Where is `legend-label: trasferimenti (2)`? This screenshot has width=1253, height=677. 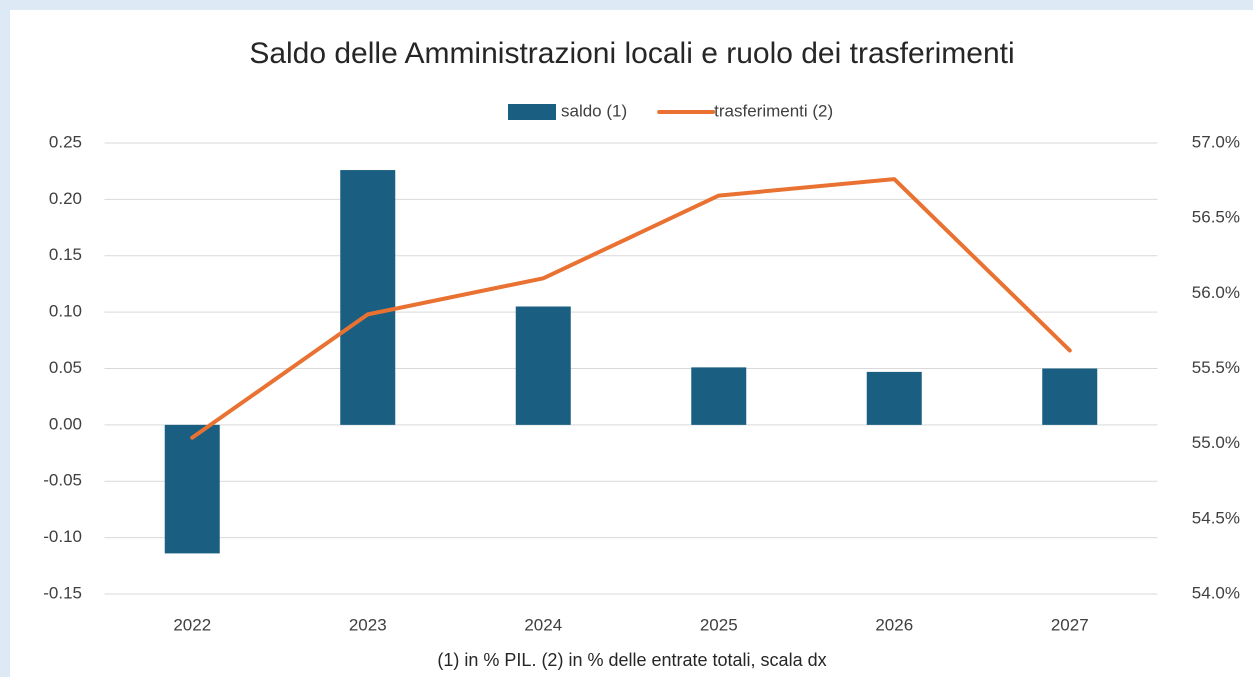
legend-label: trasferimenti (2) is located at coordinates (773, 110).